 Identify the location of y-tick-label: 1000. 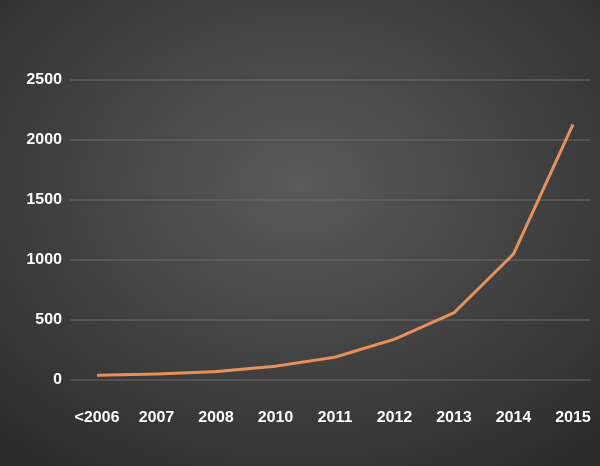
(44, 259).